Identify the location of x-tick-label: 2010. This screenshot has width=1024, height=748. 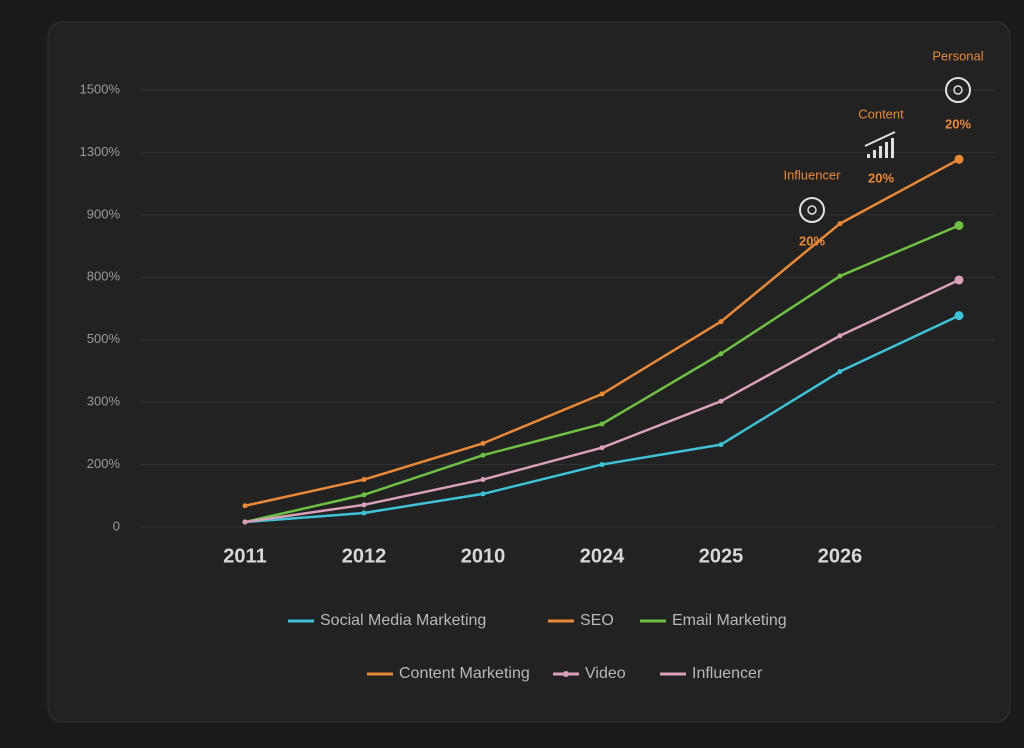
(483, 556).